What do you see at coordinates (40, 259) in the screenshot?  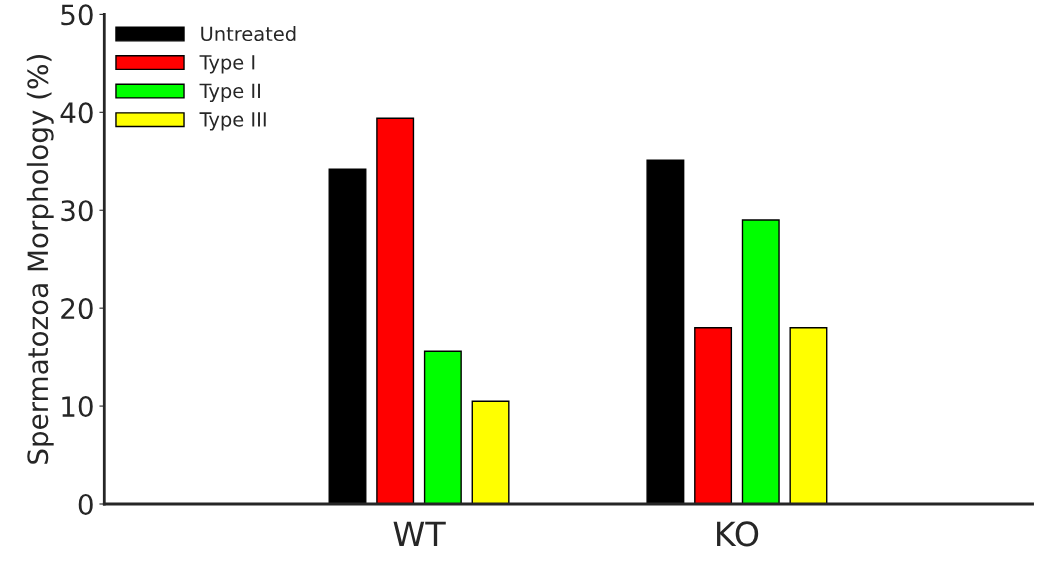 I see `y-axis-title: Spermatozoa Morphology (%)` at bounding box center [40, 259].